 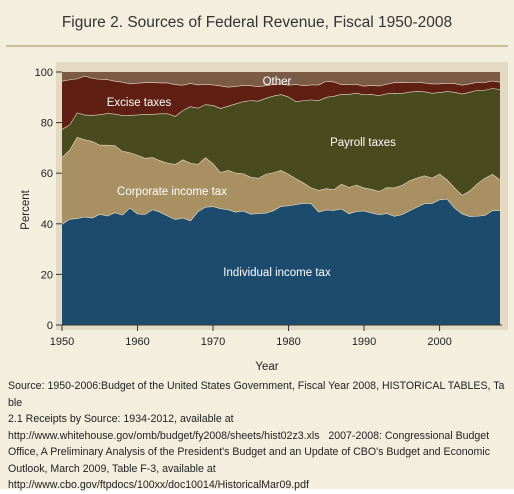 What do you see at coordinates (139, 103) in the screenshot?
I see `series-label-excise-taxes: Excise taxes` at bounding box center [139, 103].